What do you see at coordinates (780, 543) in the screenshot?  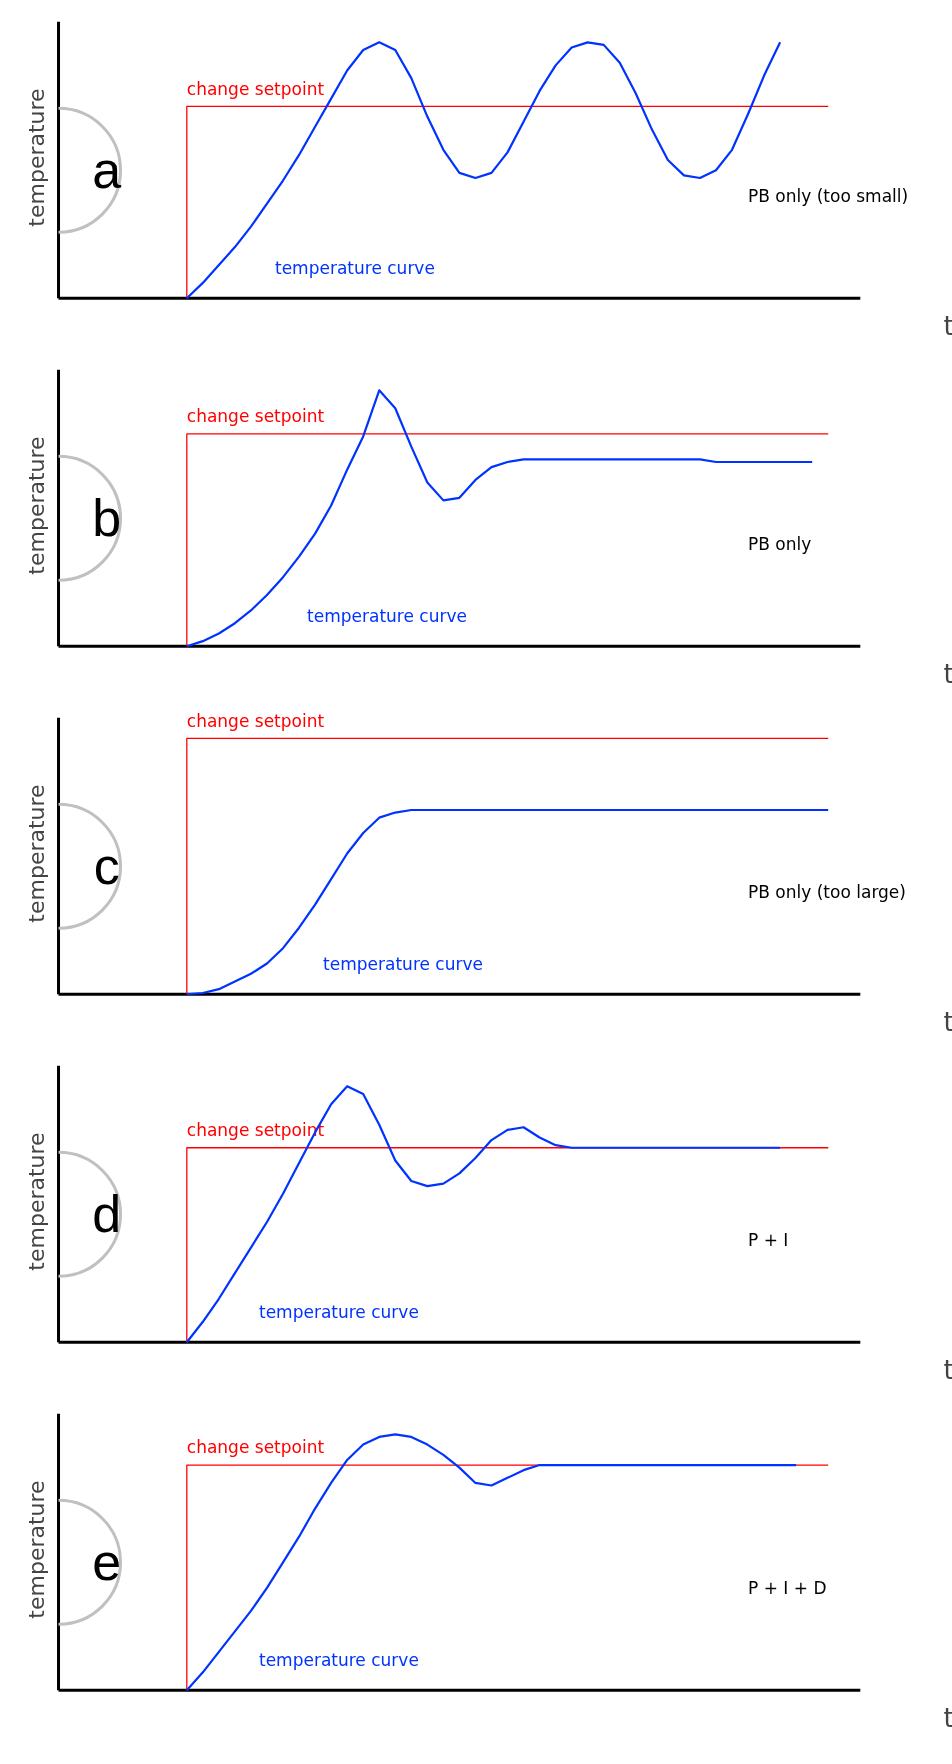 I see `annotation: PB only` at bounding box center [780, 543].